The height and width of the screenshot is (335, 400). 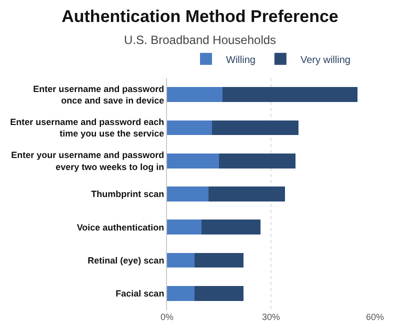 I want to click on y-tick-label: Enter your username and password every two weeks to log in, so click(x=87, y=161).